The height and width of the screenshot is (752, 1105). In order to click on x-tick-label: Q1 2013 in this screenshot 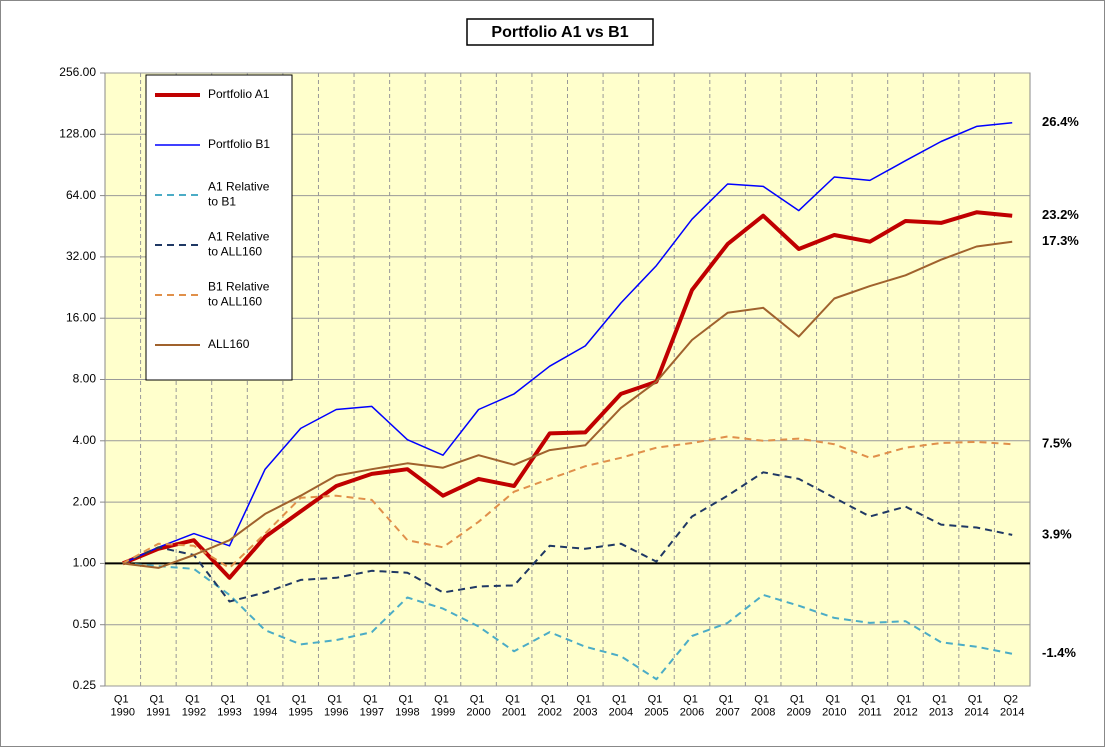, I will do `click(941, 705)`.